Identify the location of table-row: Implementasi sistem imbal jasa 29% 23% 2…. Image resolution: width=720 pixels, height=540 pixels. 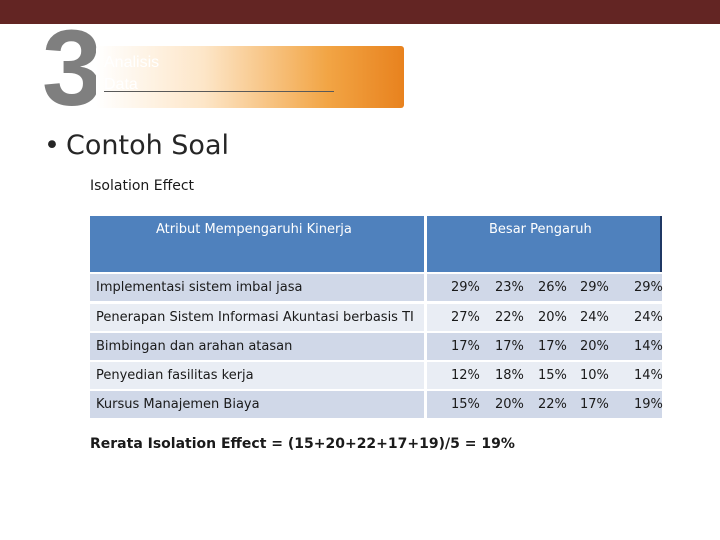
(376, 287).